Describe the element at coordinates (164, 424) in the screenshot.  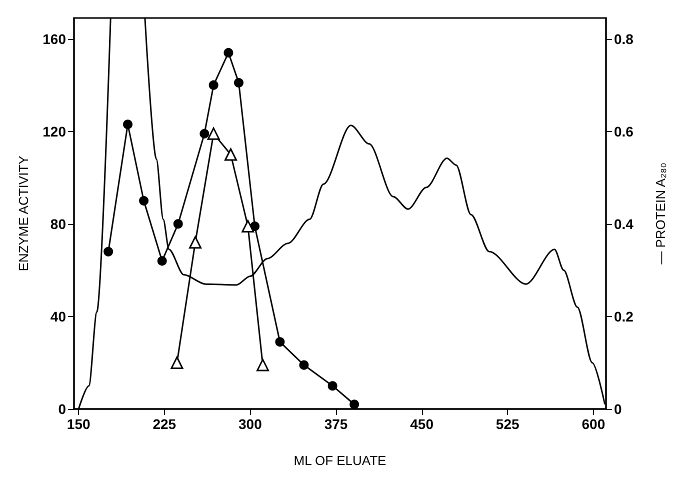
I see `x-tick-label: 225` at that location.